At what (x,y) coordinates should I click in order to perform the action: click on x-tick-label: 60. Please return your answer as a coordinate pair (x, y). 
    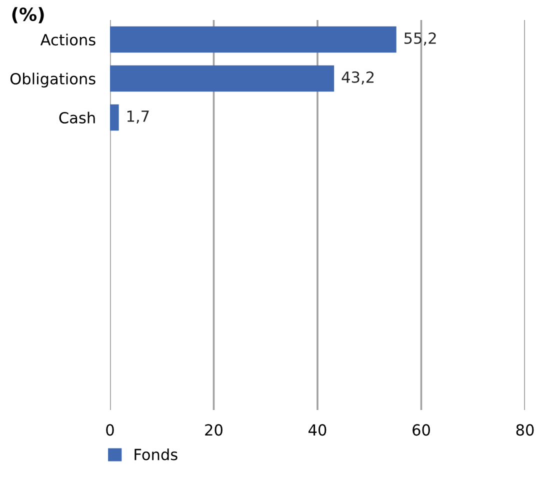
    Looking at the image, I should click on (421, 430).